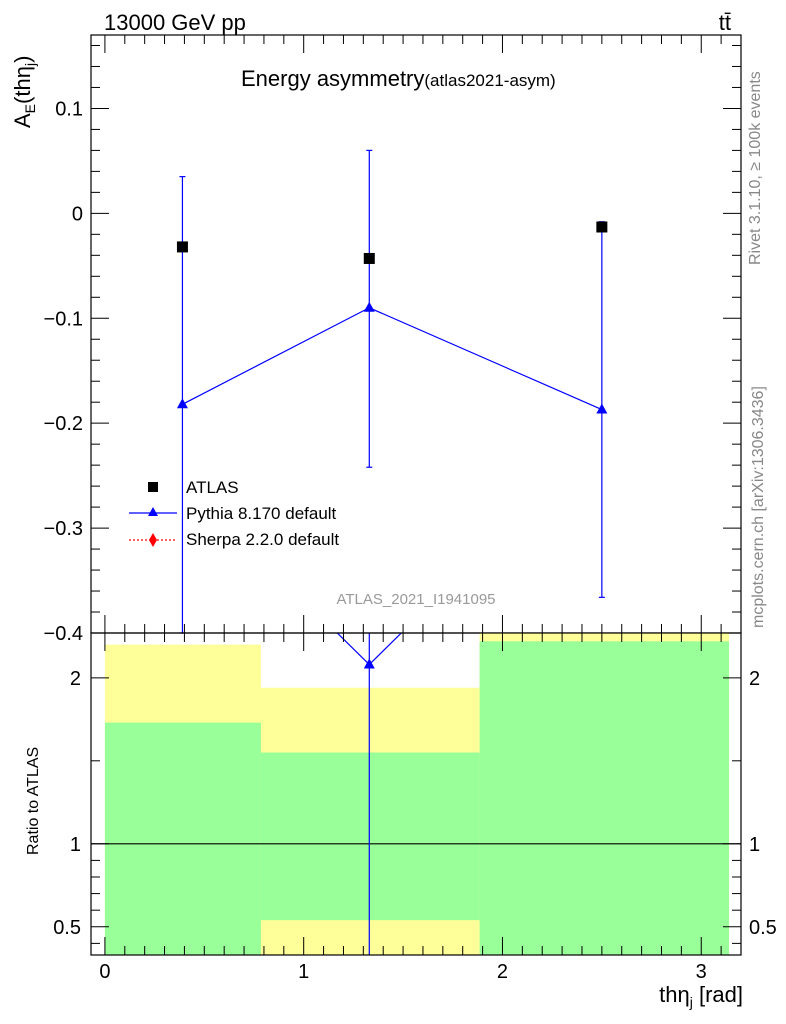 The image size is (786, 1024). I want to click on chart-title: Energy asymmetry(atlas2021-asym), so click(398, 78).